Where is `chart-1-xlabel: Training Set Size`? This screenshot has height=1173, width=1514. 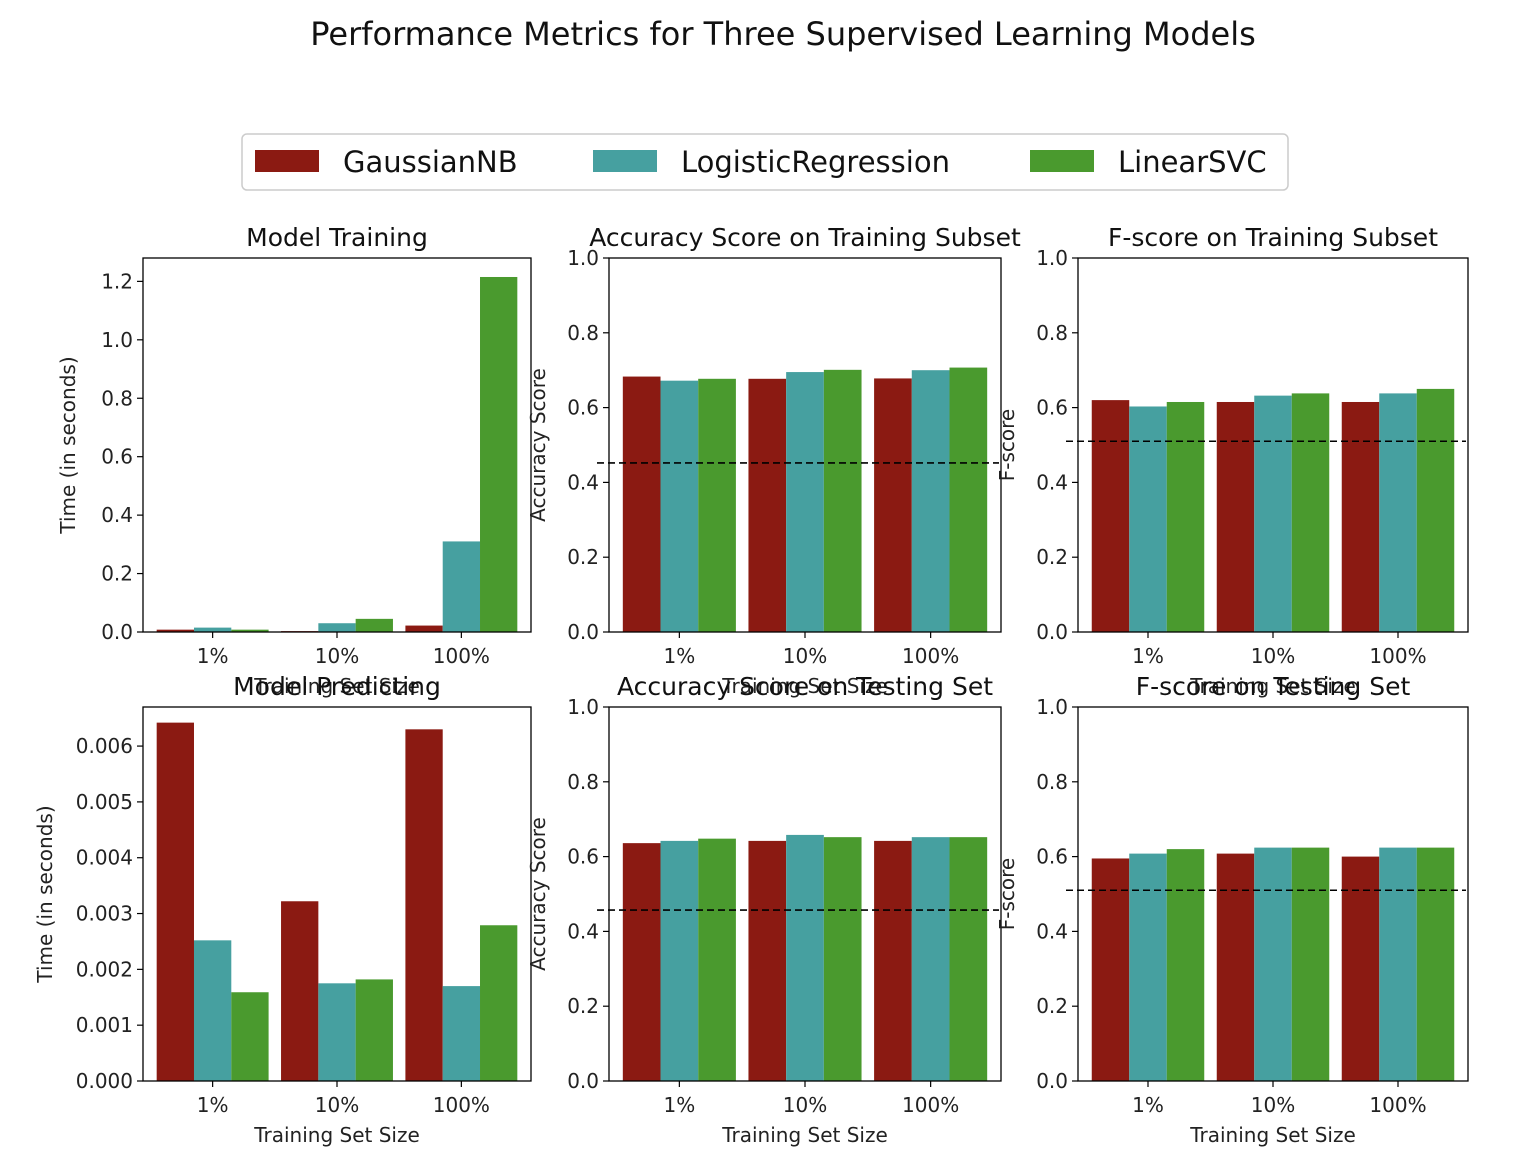
chart-1-xlabel: Training Set Size is located at coordinates (336, 686).